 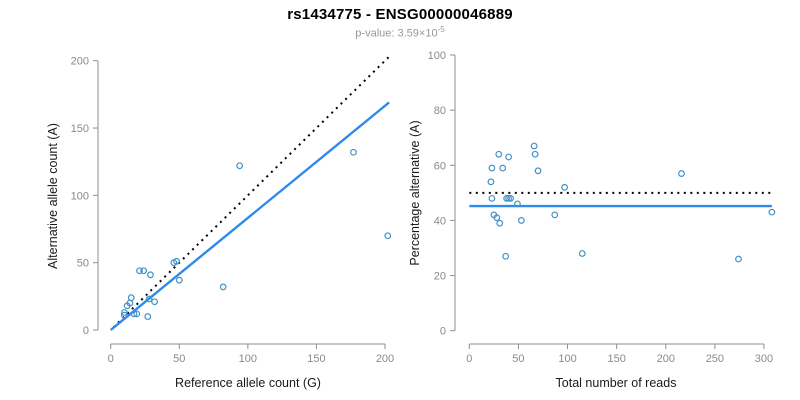 What do you see at coordinates (53, 196) in the screenshot?
I see `y-axis-title: Alternative allele count (A)` at bounding box center [53, 196].